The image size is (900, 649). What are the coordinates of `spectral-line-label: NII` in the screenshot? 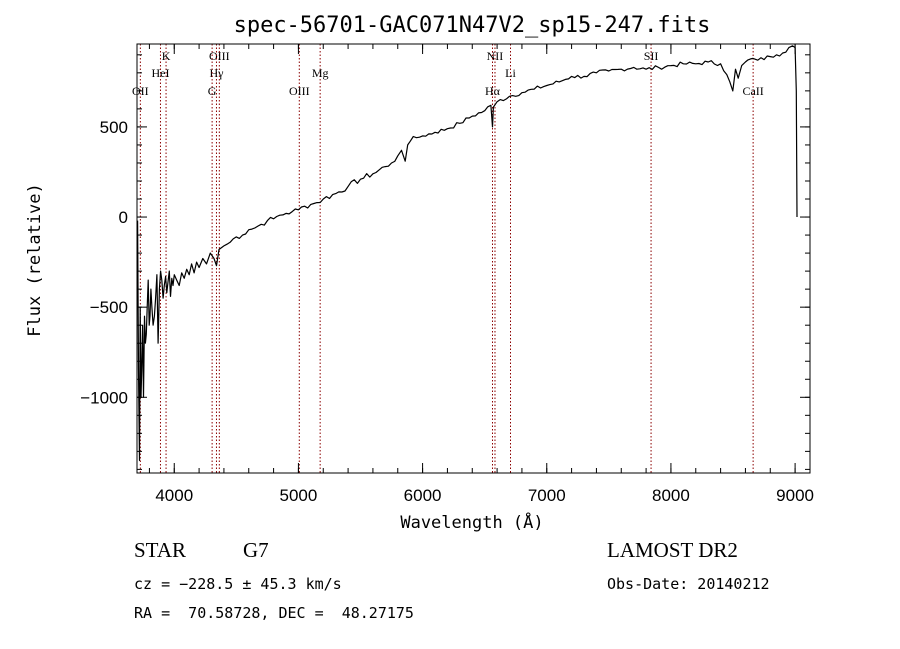 It's located at (495, 56).